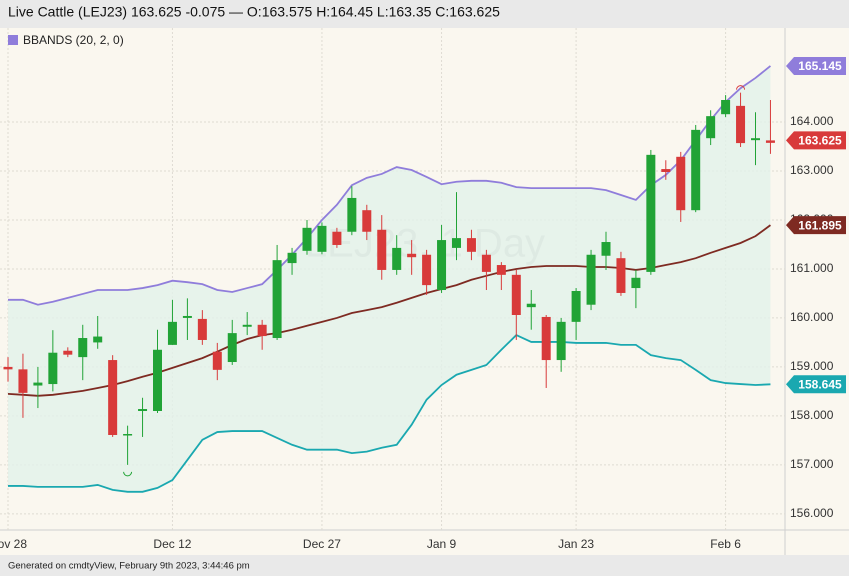 The width and height of the screenshot is (849, 576). Describe the element at coordinates (576, 544) in the screenshot. I see `x-tick-label: Jan 23` at that location.